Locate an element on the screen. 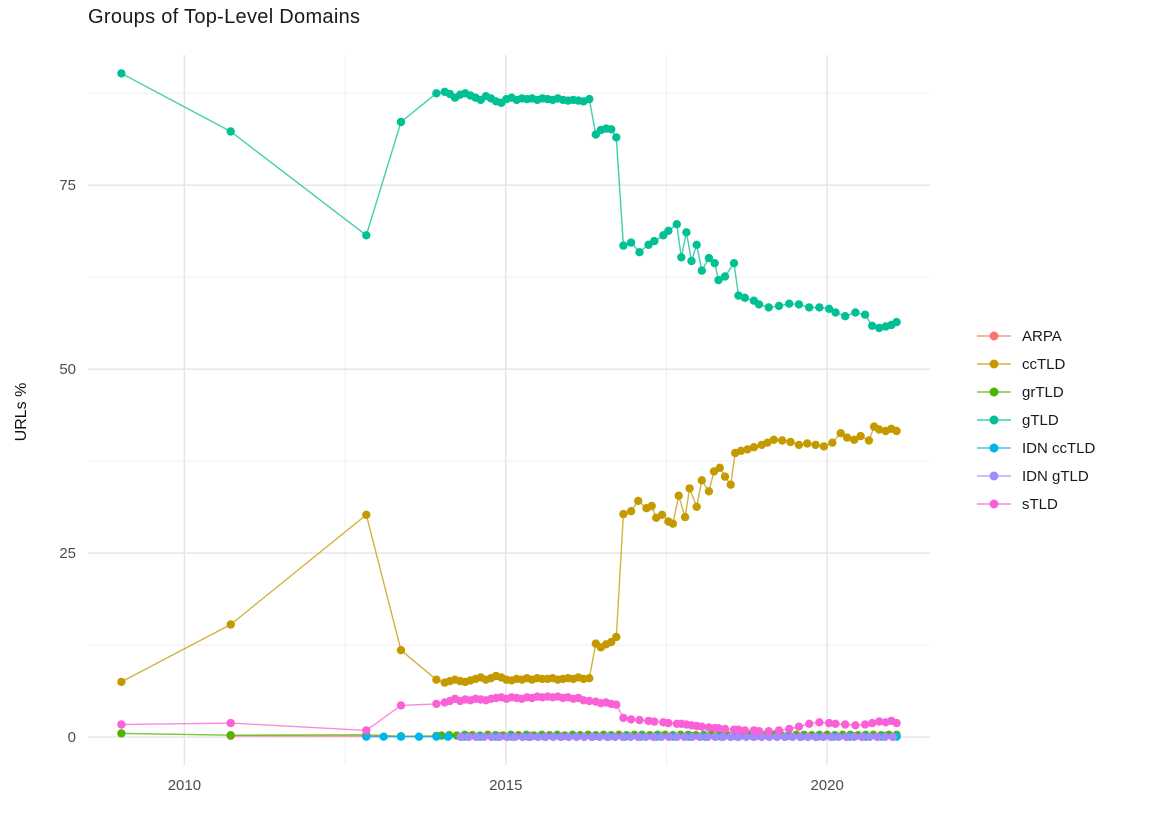 This screenshot has height=827, width=1164. legend-label: ccTLD is located at coordinates (1044, 364).